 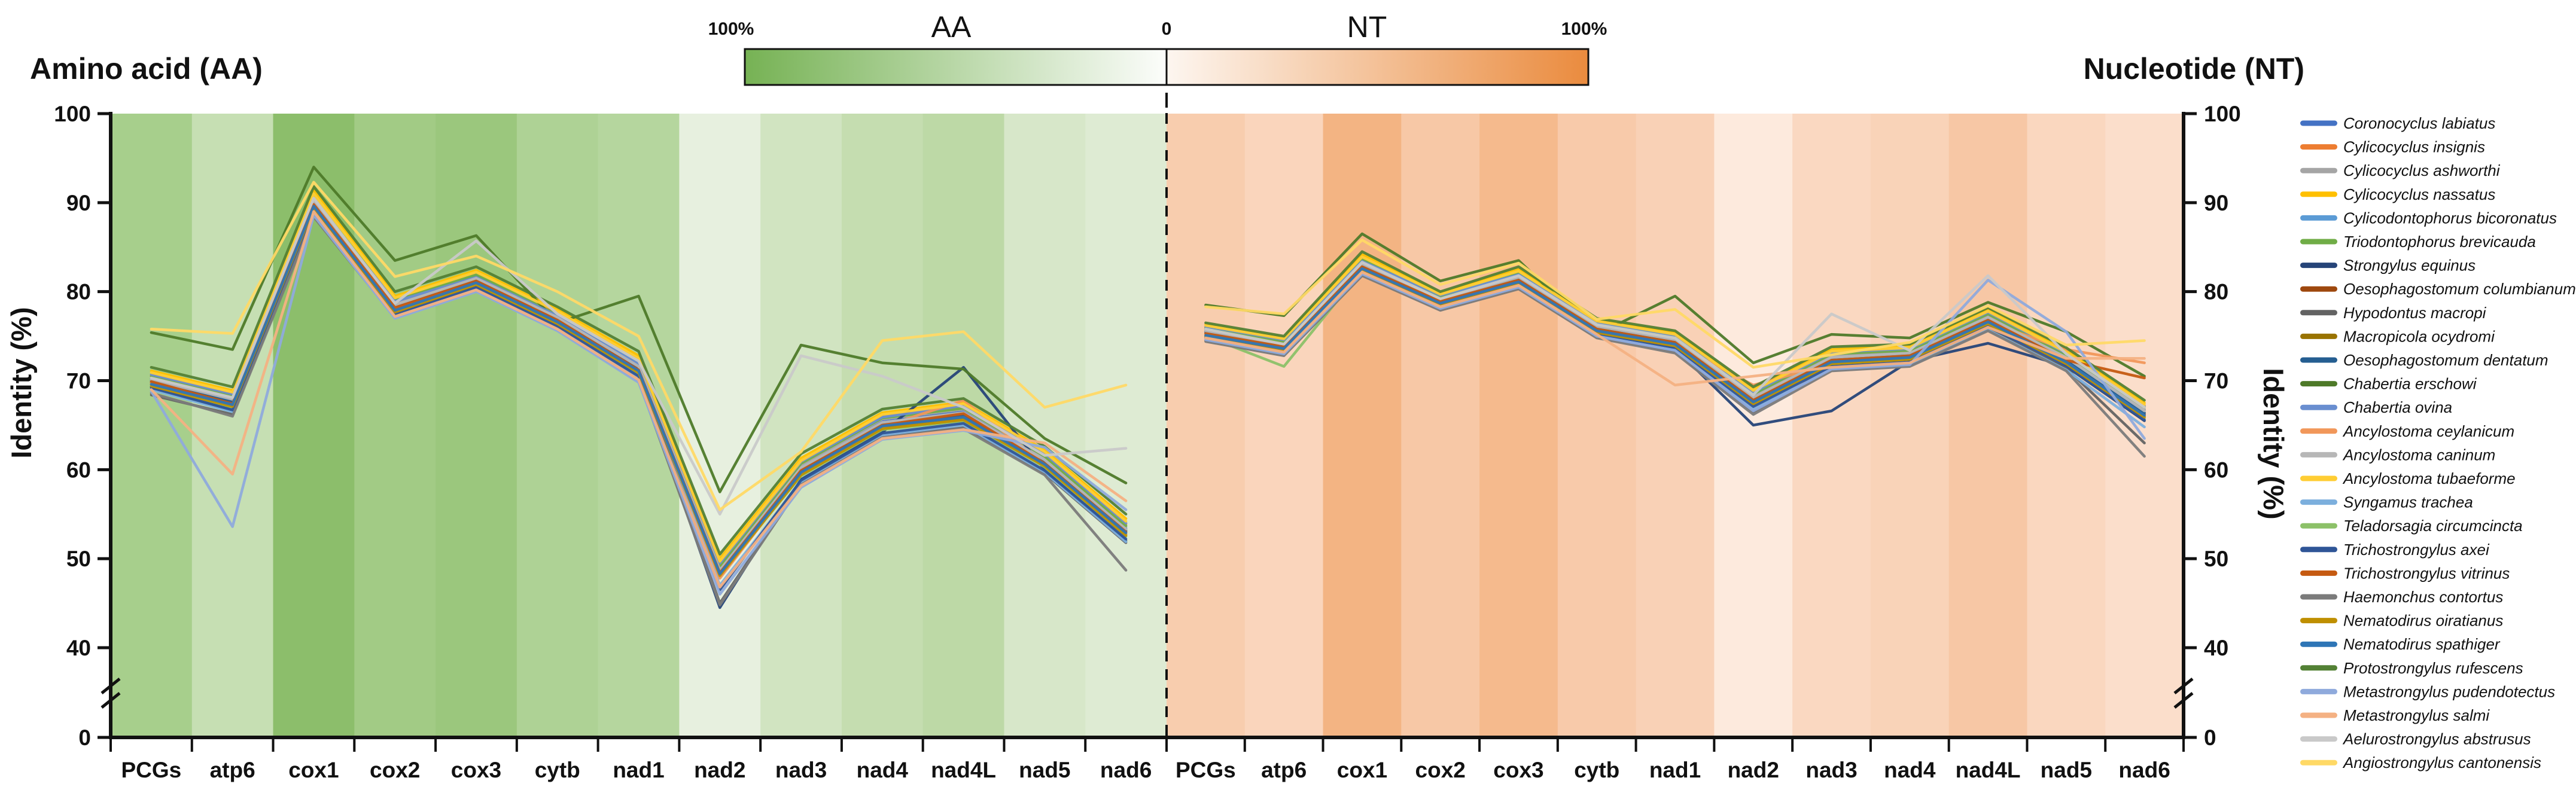 I want to click on legend-item-metastrongylus-pudendotectus: Metastrongylus pudendotectus, so click(x=2427, y=691).